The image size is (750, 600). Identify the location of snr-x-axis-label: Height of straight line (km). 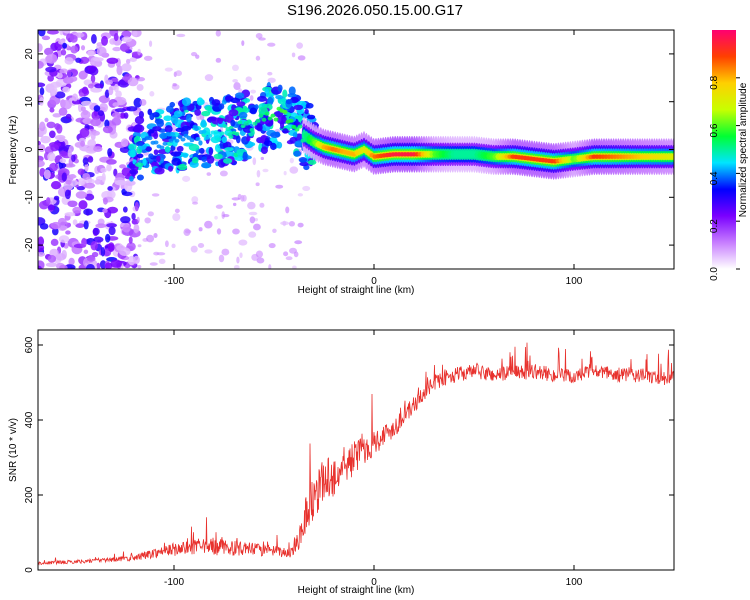
(356, 590).